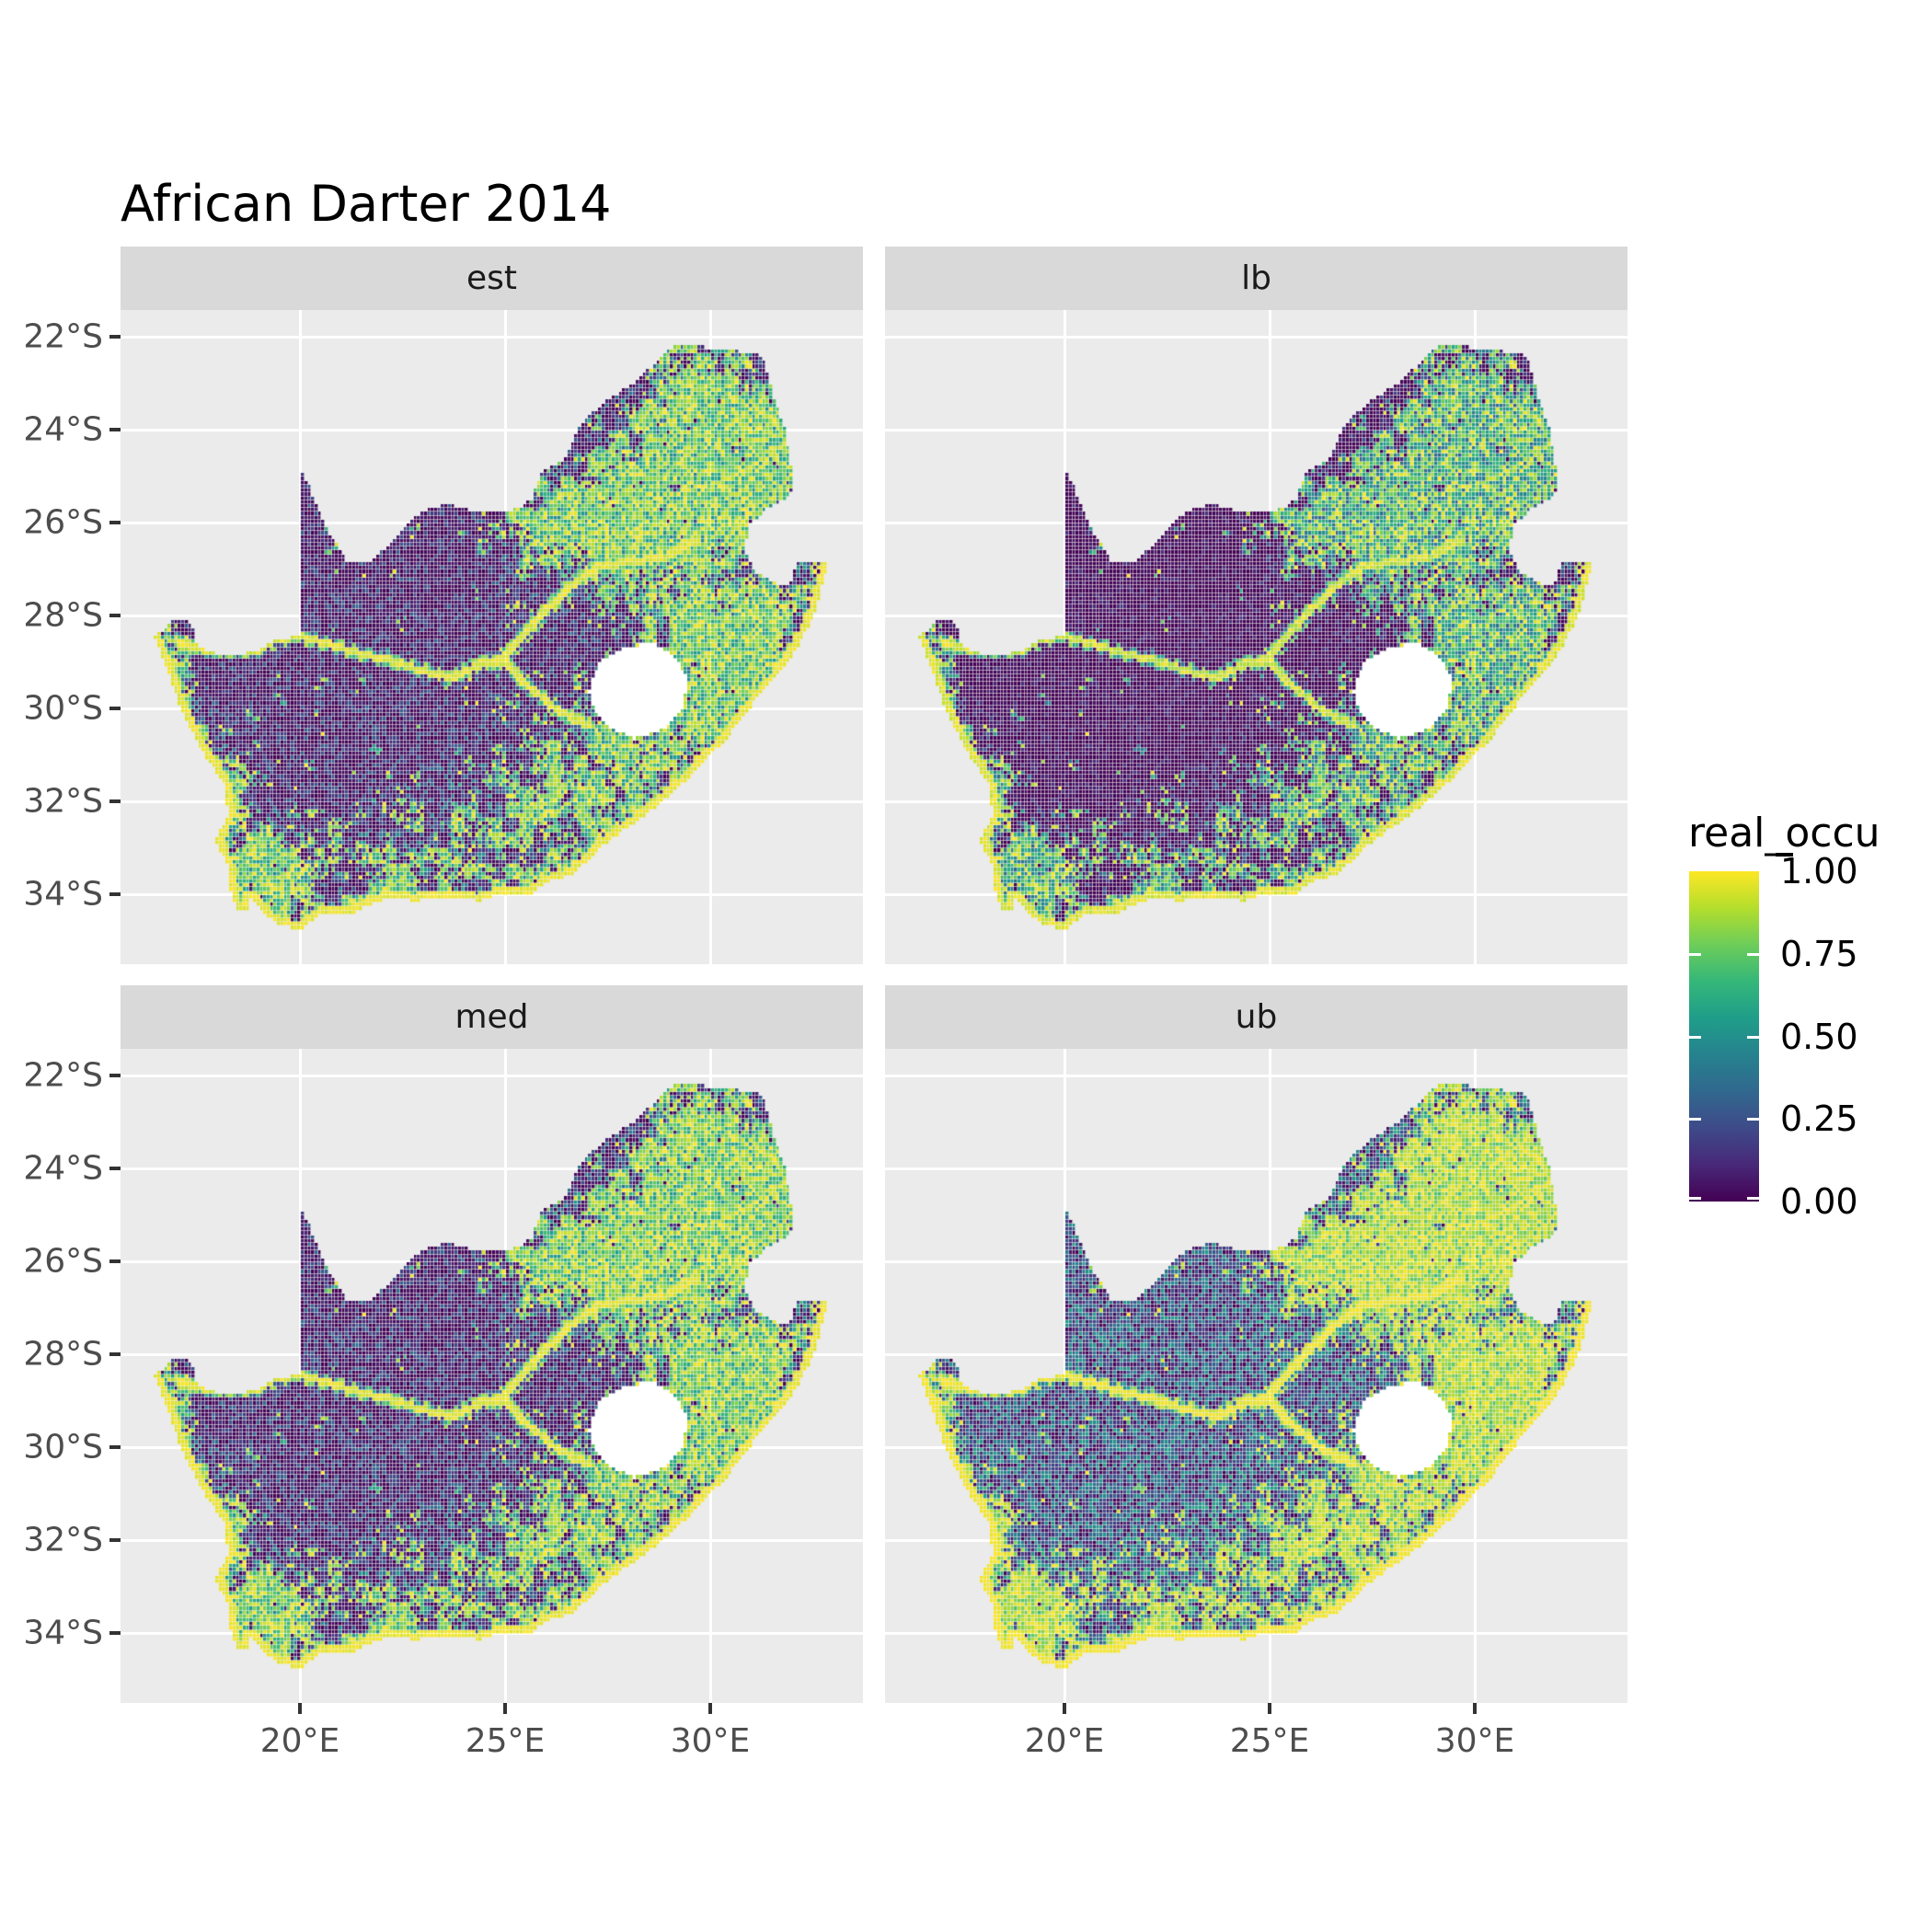  Describe the element at coordinates (1819, 954) in the screenshot. I see `legend-label: 0.75` at that location.